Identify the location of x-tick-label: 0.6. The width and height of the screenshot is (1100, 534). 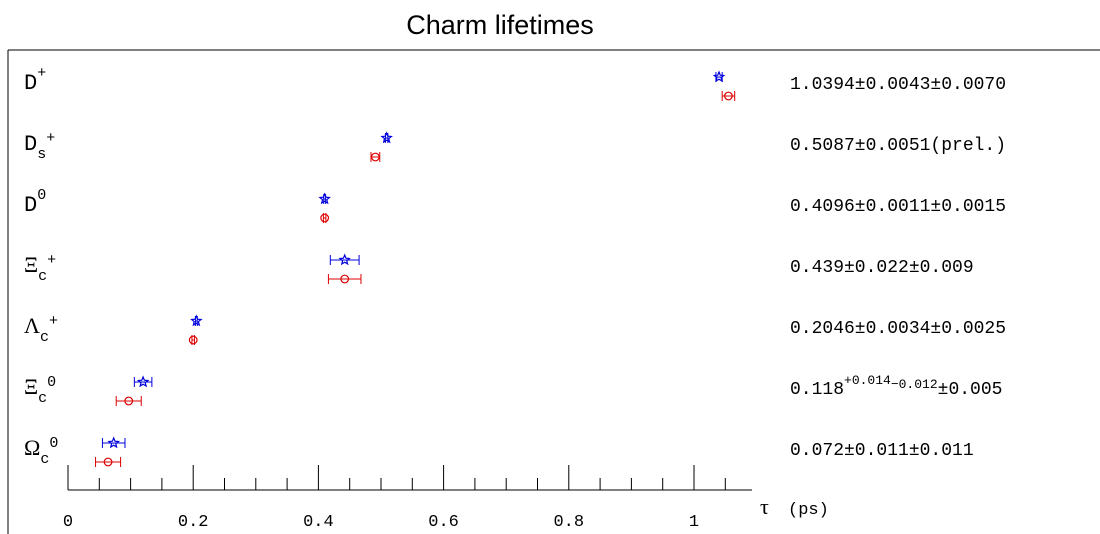
(443, 522).